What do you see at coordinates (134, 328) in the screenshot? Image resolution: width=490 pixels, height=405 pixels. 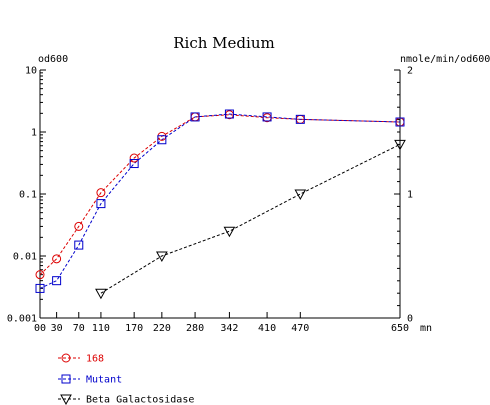 I see `x-tick-label: 170` at bounding box center [134, 328].